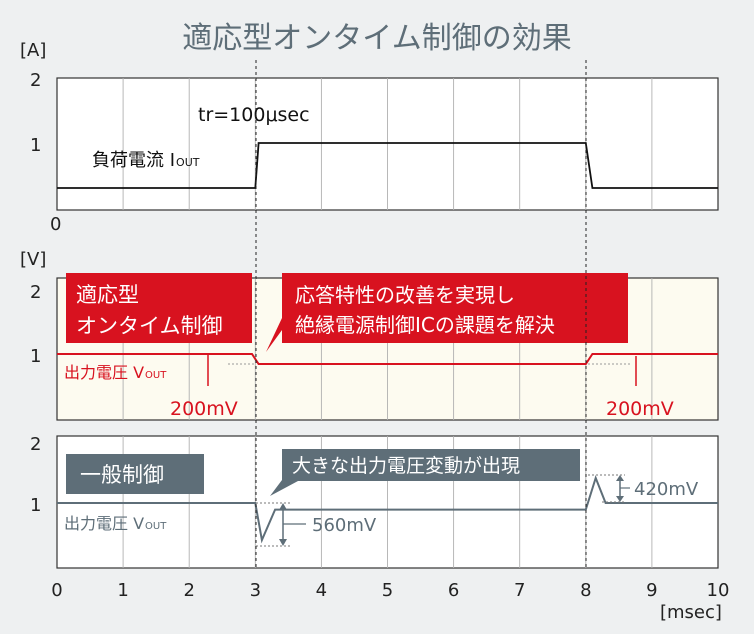 The image size is (754, 634). I want to click on adaptive-callout-line2: 絶縁電源制御ICの課題を解決, so click(425, 325).